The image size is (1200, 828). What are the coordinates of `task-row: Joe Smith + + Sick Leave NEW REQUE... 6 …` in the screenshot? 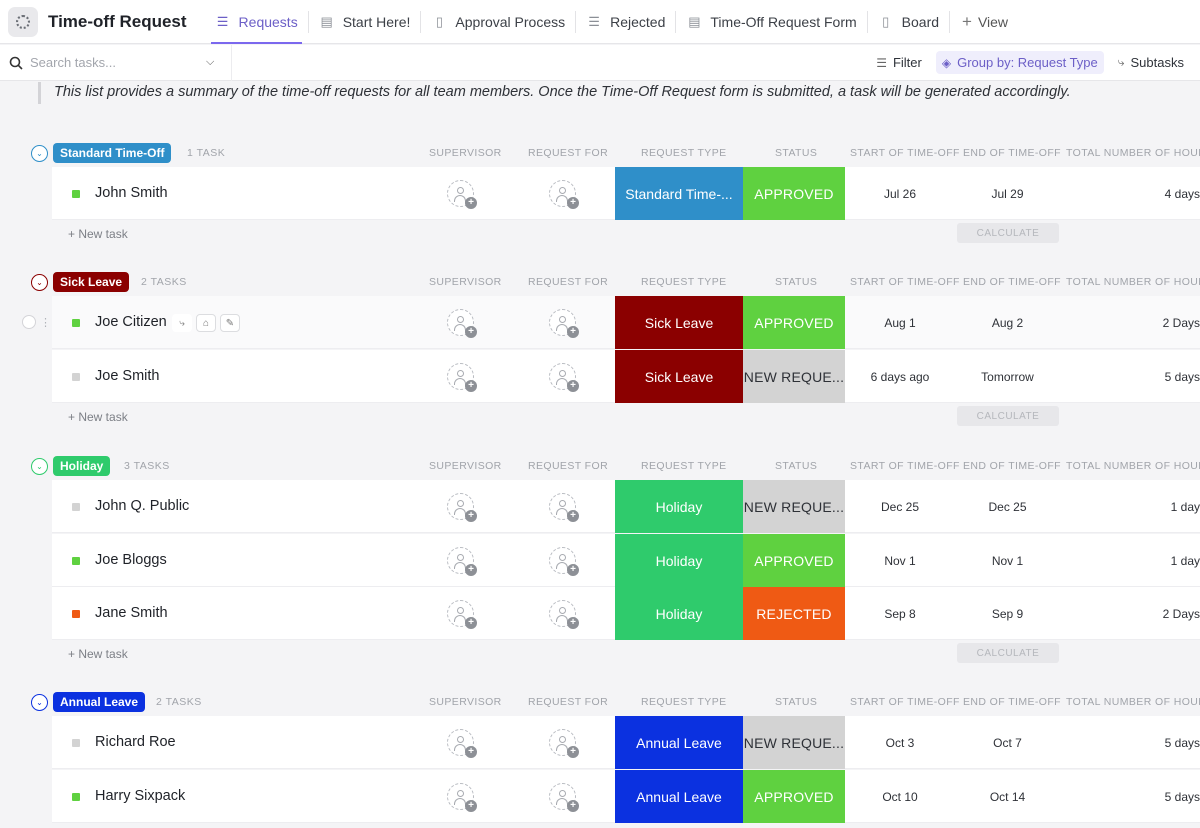 It's located at (626, 376).